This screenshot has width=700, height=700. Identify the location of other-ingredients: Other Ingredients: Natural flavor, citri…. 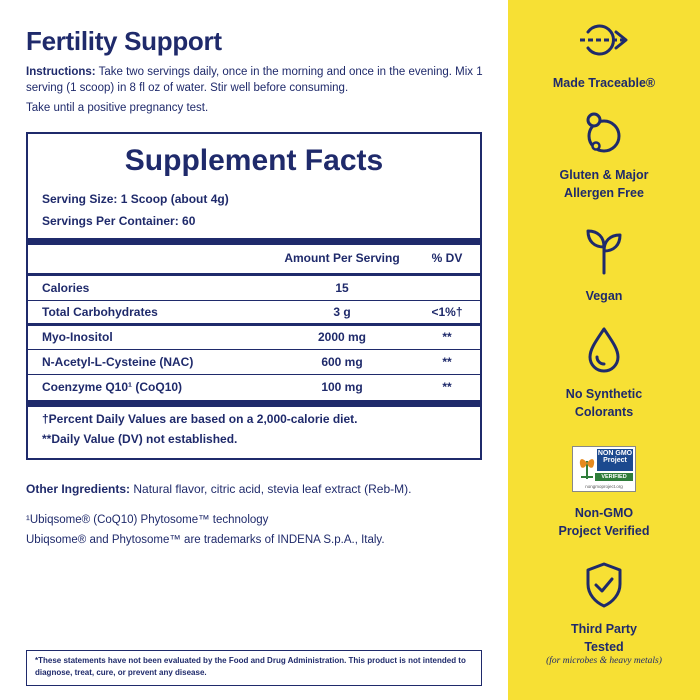
(218, 489).